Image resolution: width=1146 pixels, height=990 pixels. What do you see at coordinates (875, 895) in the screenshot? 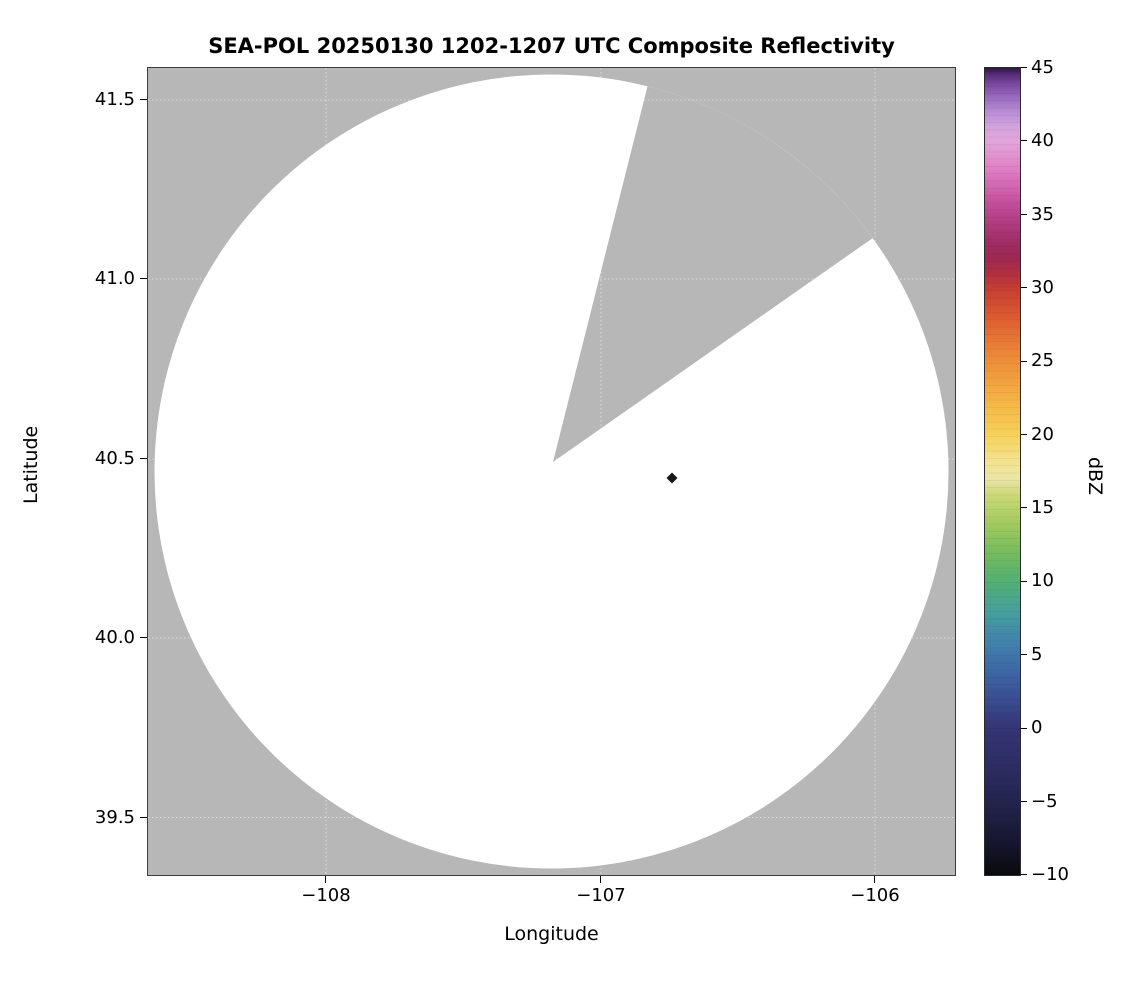
I see `x-tick-label: −106` at bounding box center [875, 895].